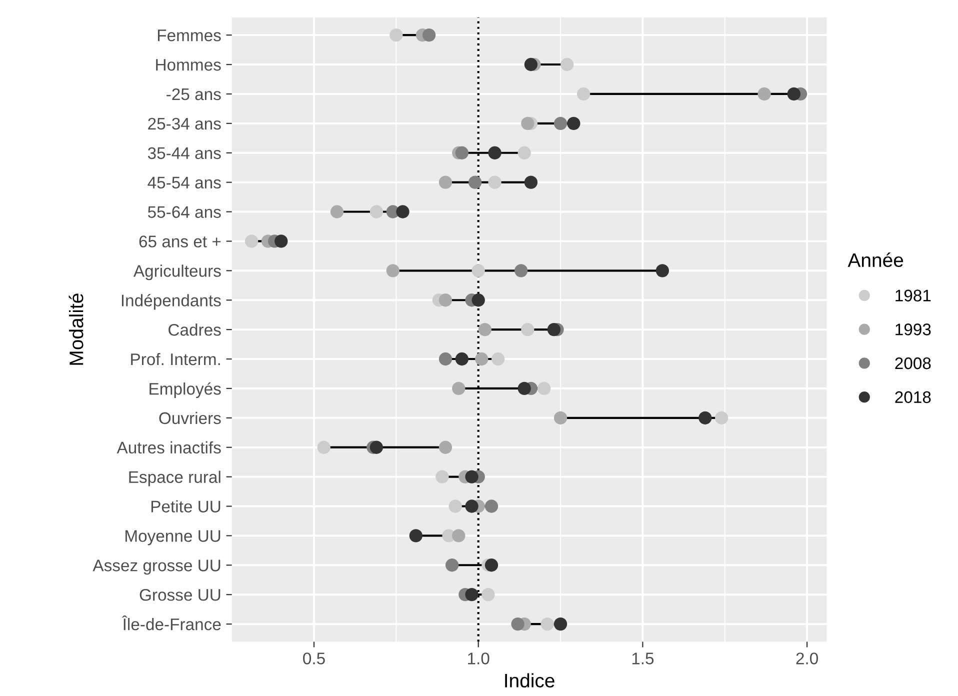  What do you see at coordinates (184, 182) in the screenshot?
I see `y-tick-label: 45-54 ans` at bounding box center [184, 182].